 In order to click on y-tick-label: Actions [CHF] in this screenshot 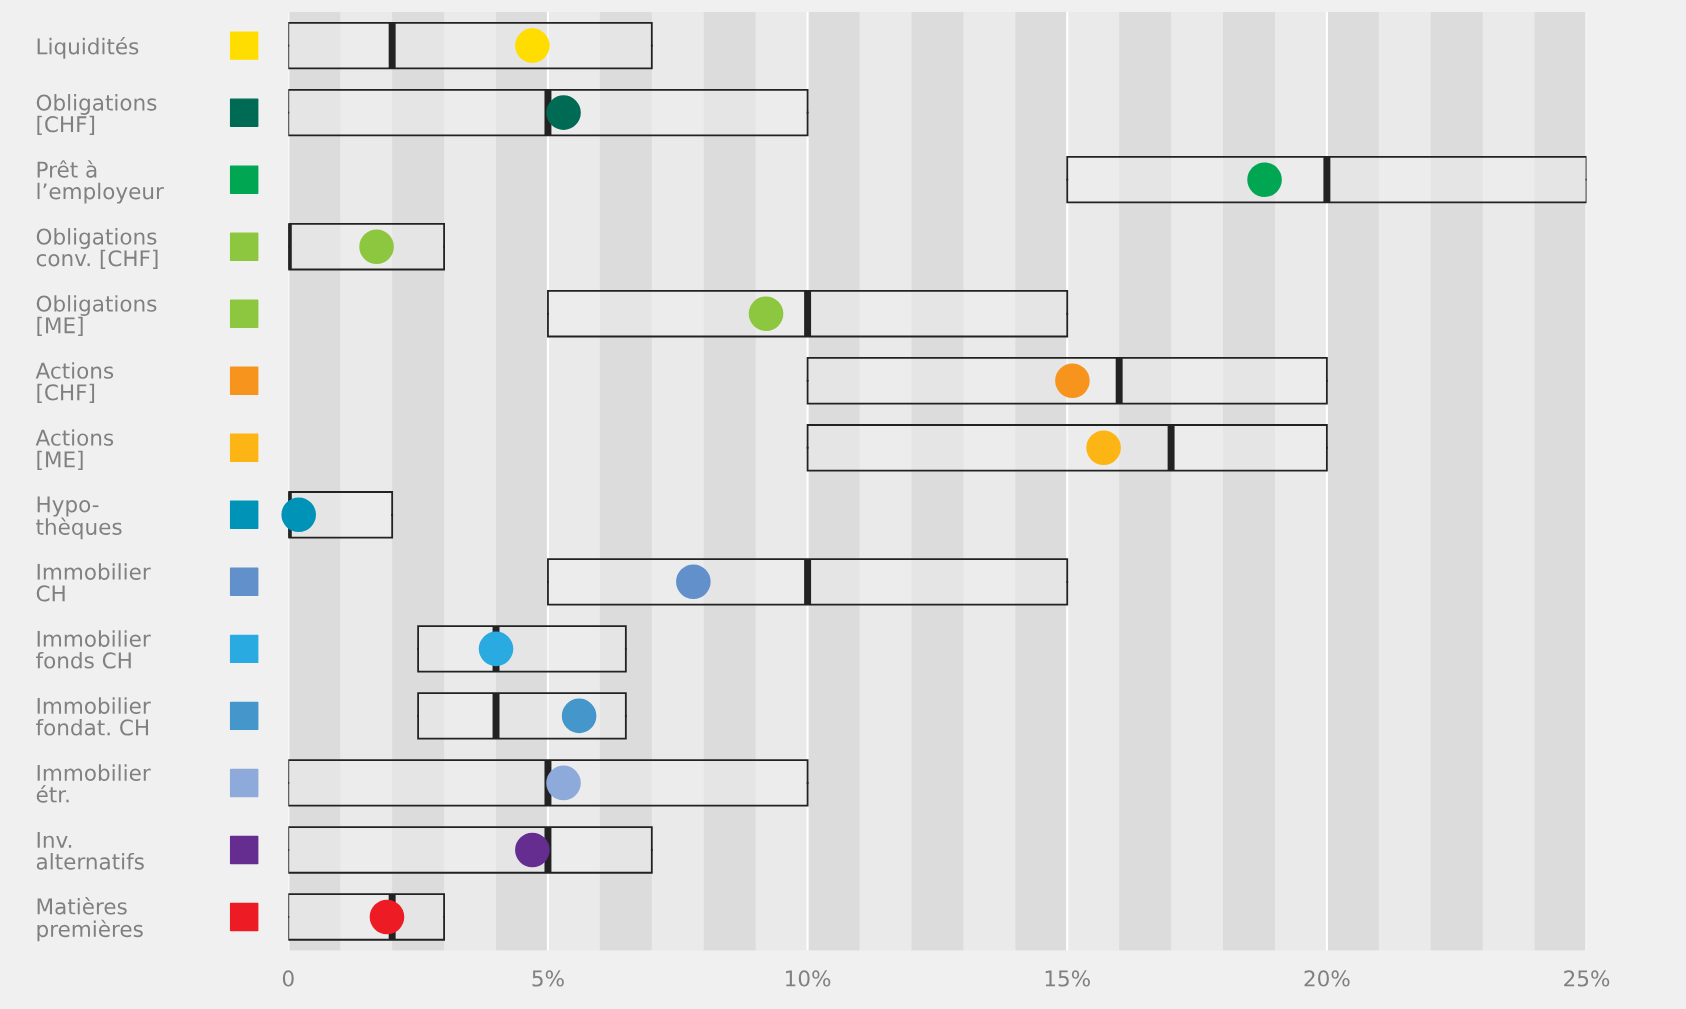, I will do `click(74, 383)`.